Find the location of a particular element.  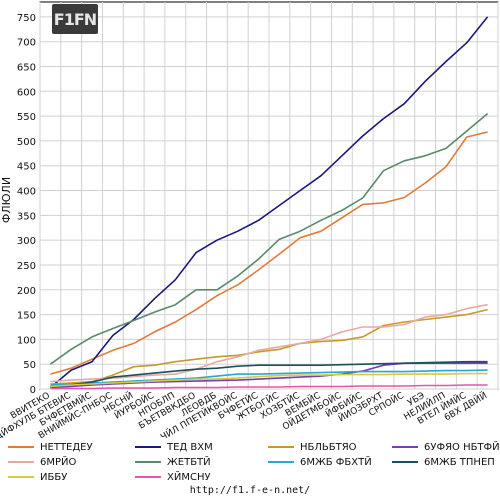

legend-item: ИББУ is located at coordinates (37, 477).